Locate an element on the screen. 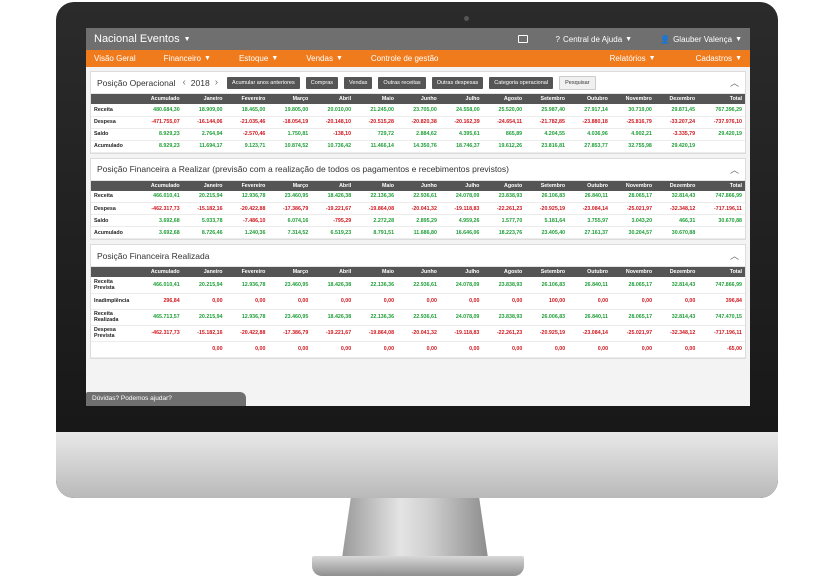 Image resolution: width=830 pixels, height=582 pixels. help-icon: ? is located at coordinates (557, 39).